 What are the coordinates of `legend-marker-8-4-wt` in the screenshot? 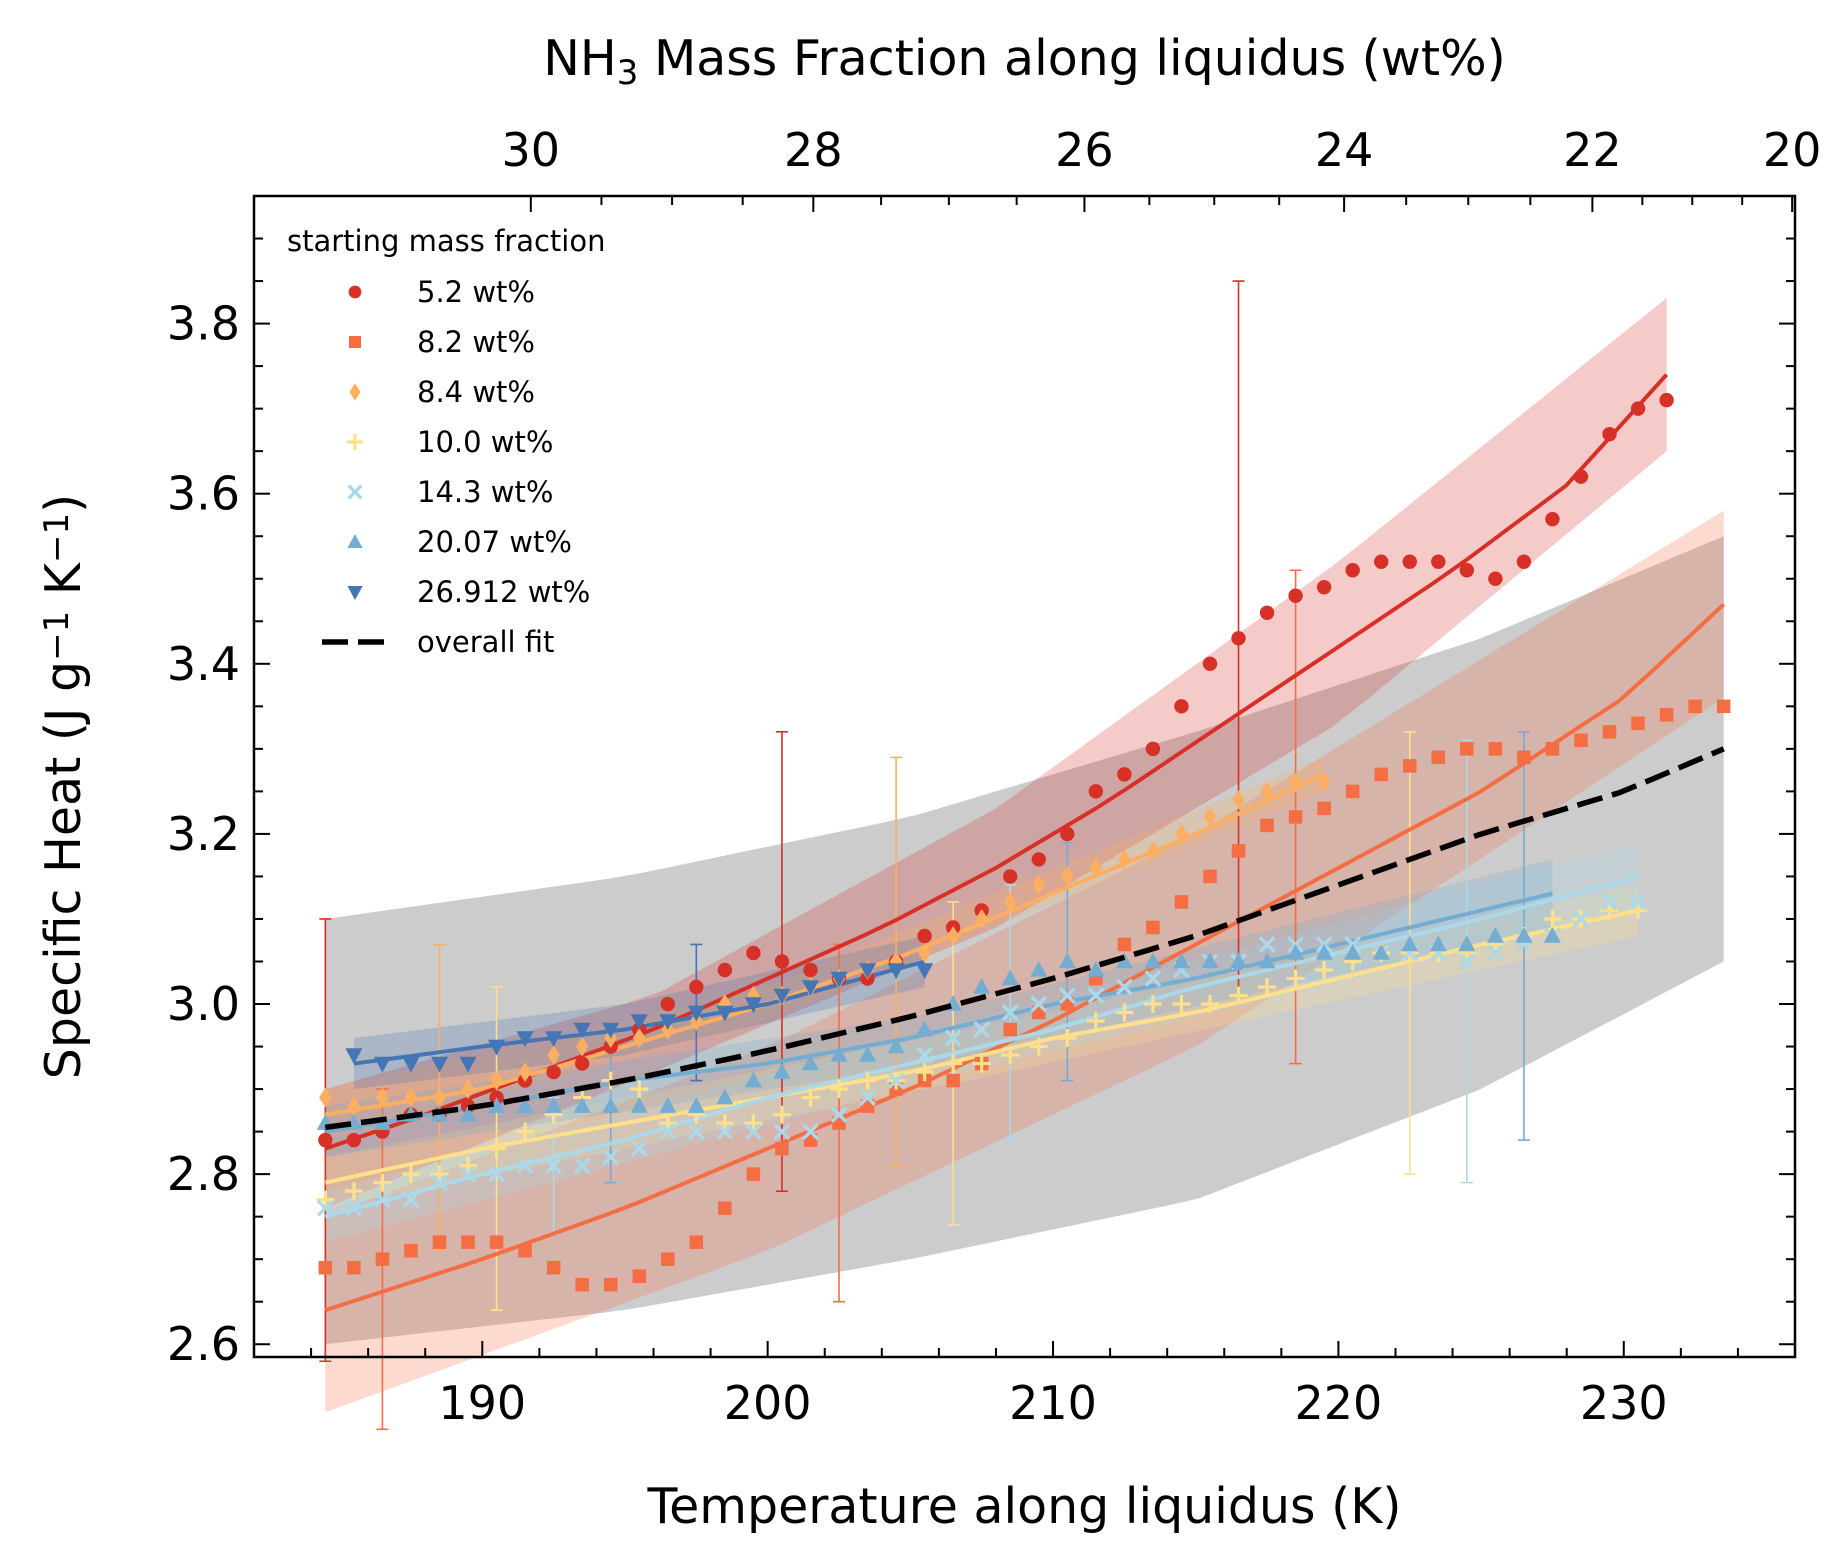 It's located at (355, 392).